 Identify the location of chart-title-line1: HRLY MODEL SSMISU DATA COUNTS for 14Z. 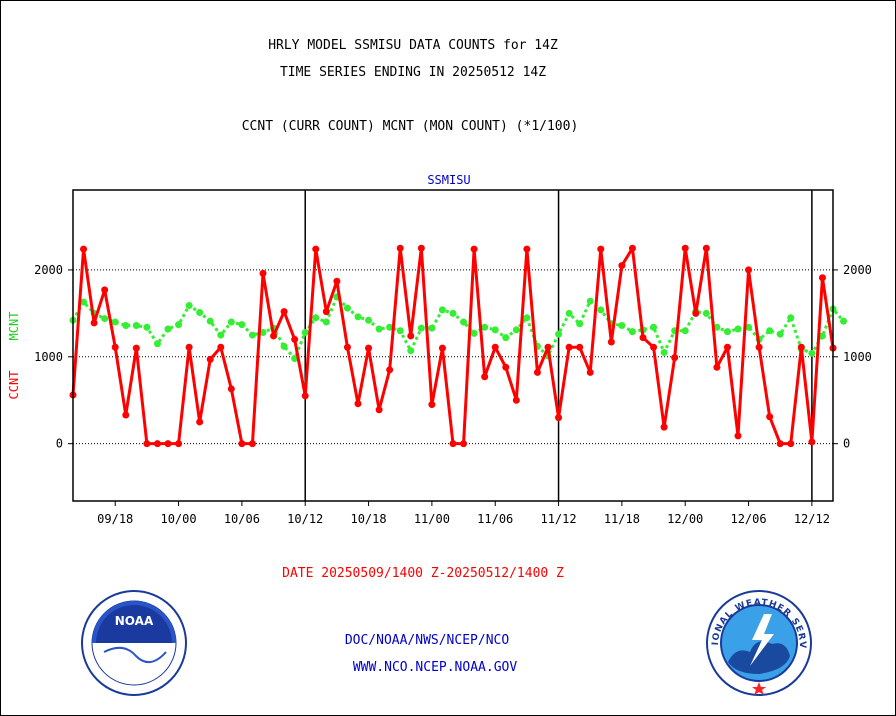
(413, 45).